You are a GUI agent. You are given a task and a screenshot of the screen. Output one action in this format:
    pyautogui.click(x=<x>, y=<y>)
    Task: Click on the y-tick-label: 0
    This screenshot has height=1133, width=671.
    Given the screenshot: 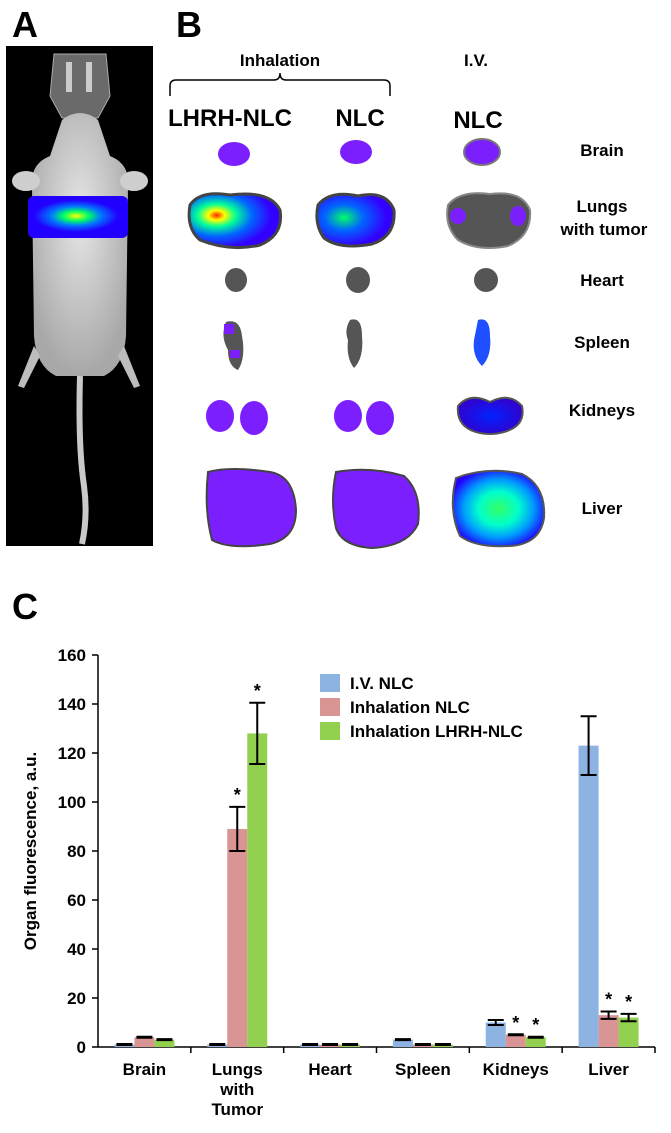 What is the action you would take?
    pyautogui.click(x=81, y=1047)
    